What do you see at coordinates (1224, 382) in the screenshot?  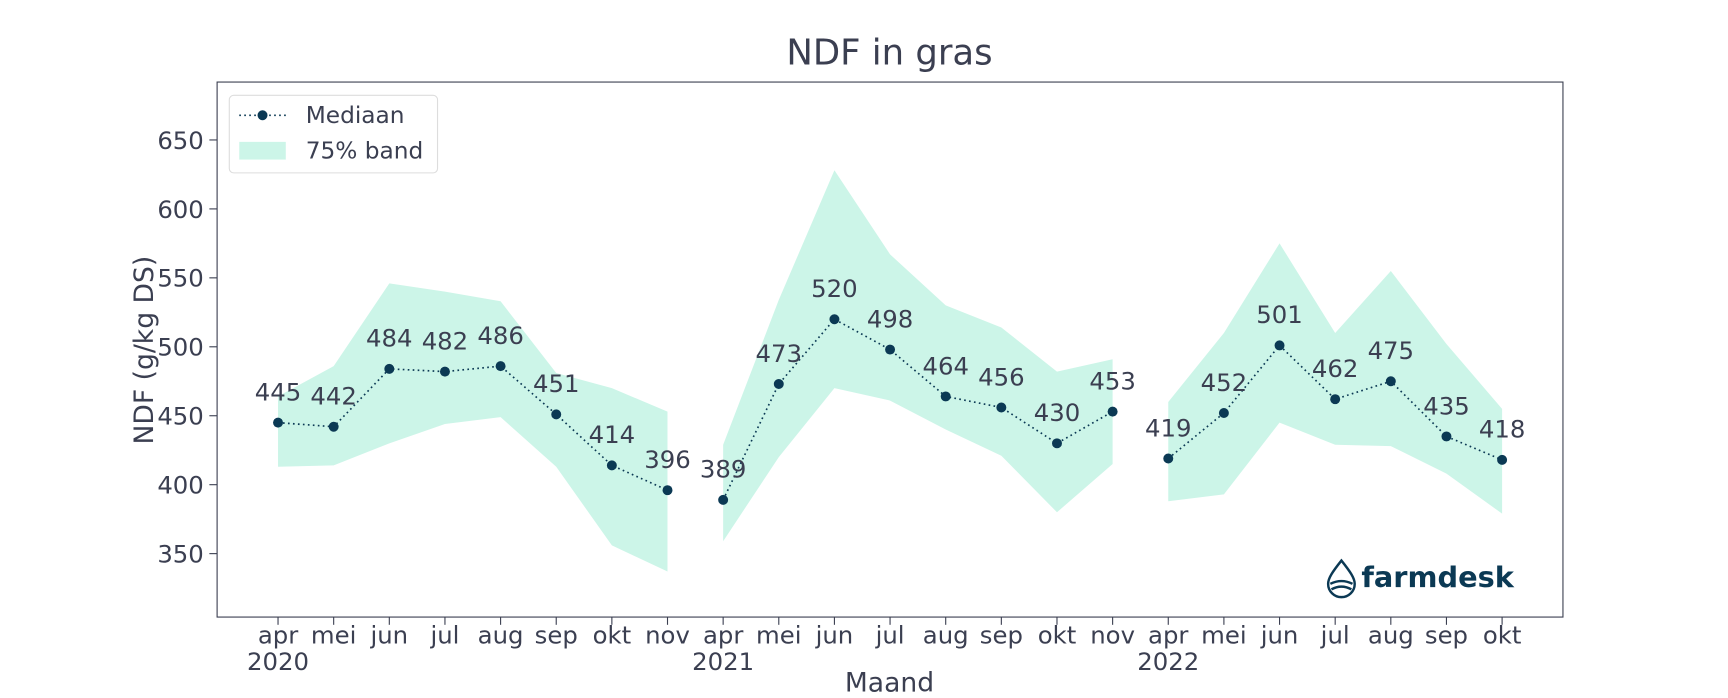 I see `data-label: 452` at bounding box center [1224, 382].